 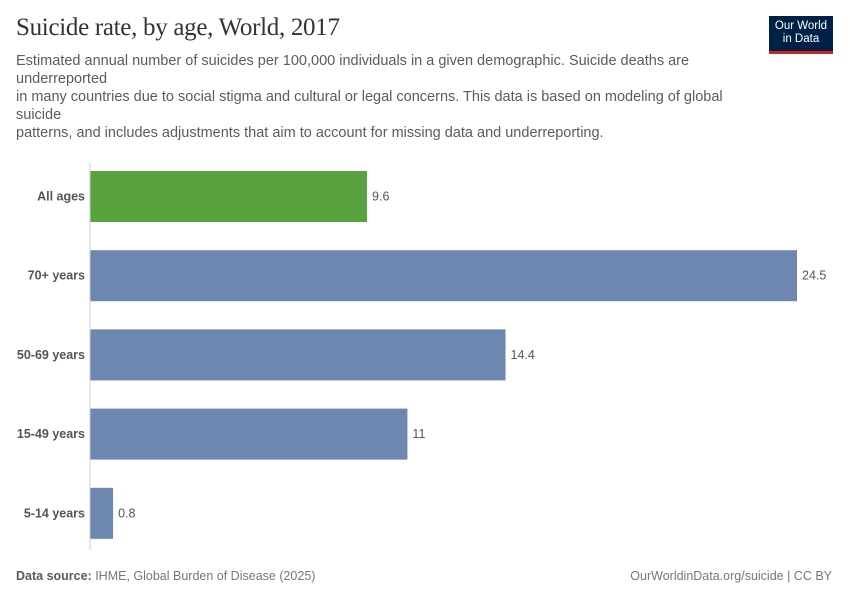 What do you see at coordinates (56, 276) in the screenshot?
I see `category-label: 70+ years` at bounding box center [56, 276].